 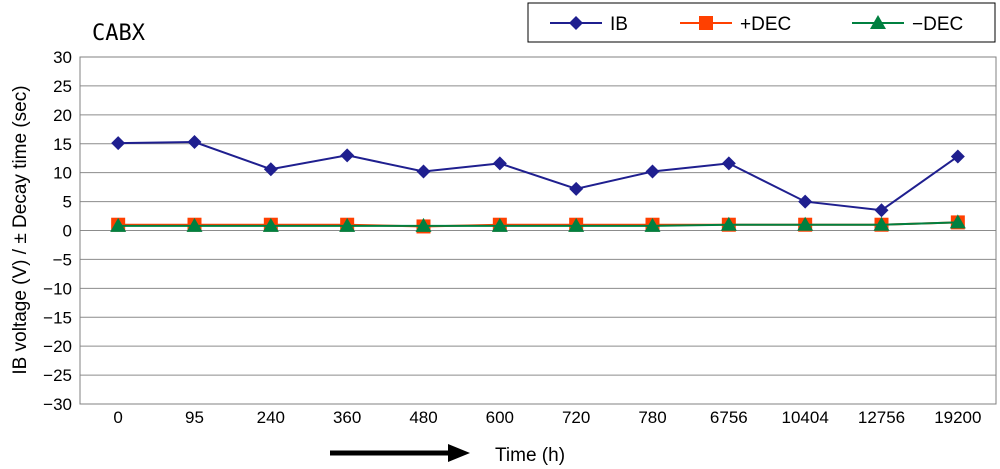 What do you see at coordinates (576, 417) in the screenshot?
I see `x-tick-label: 720` at bounding box center [576, 417].